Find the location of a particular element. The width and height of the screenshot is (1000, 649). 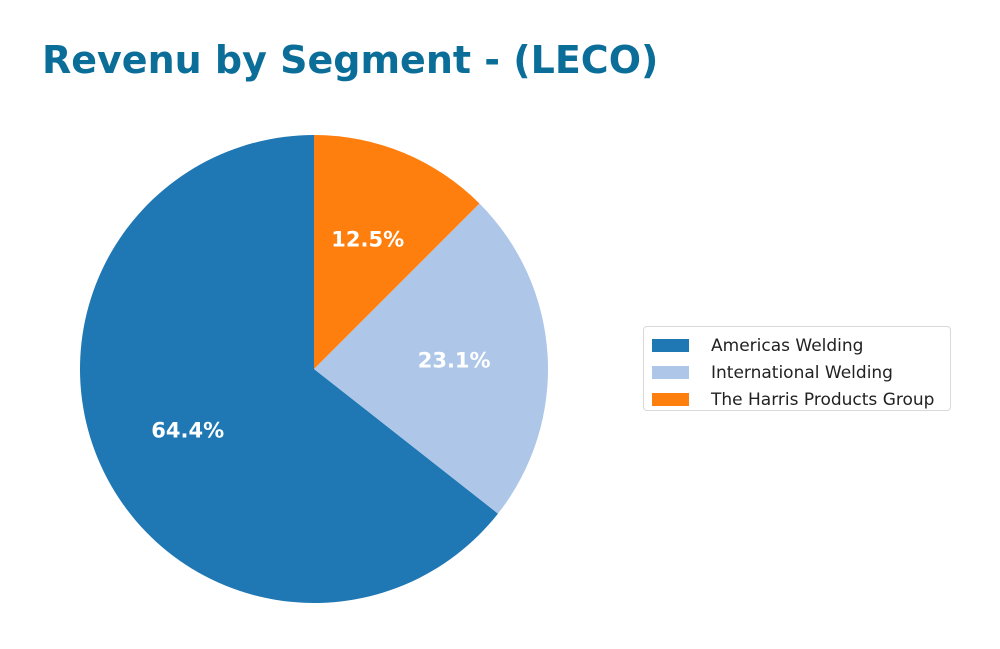

pie-slice-the-harris-products-group is located at coordinates (397, 252).